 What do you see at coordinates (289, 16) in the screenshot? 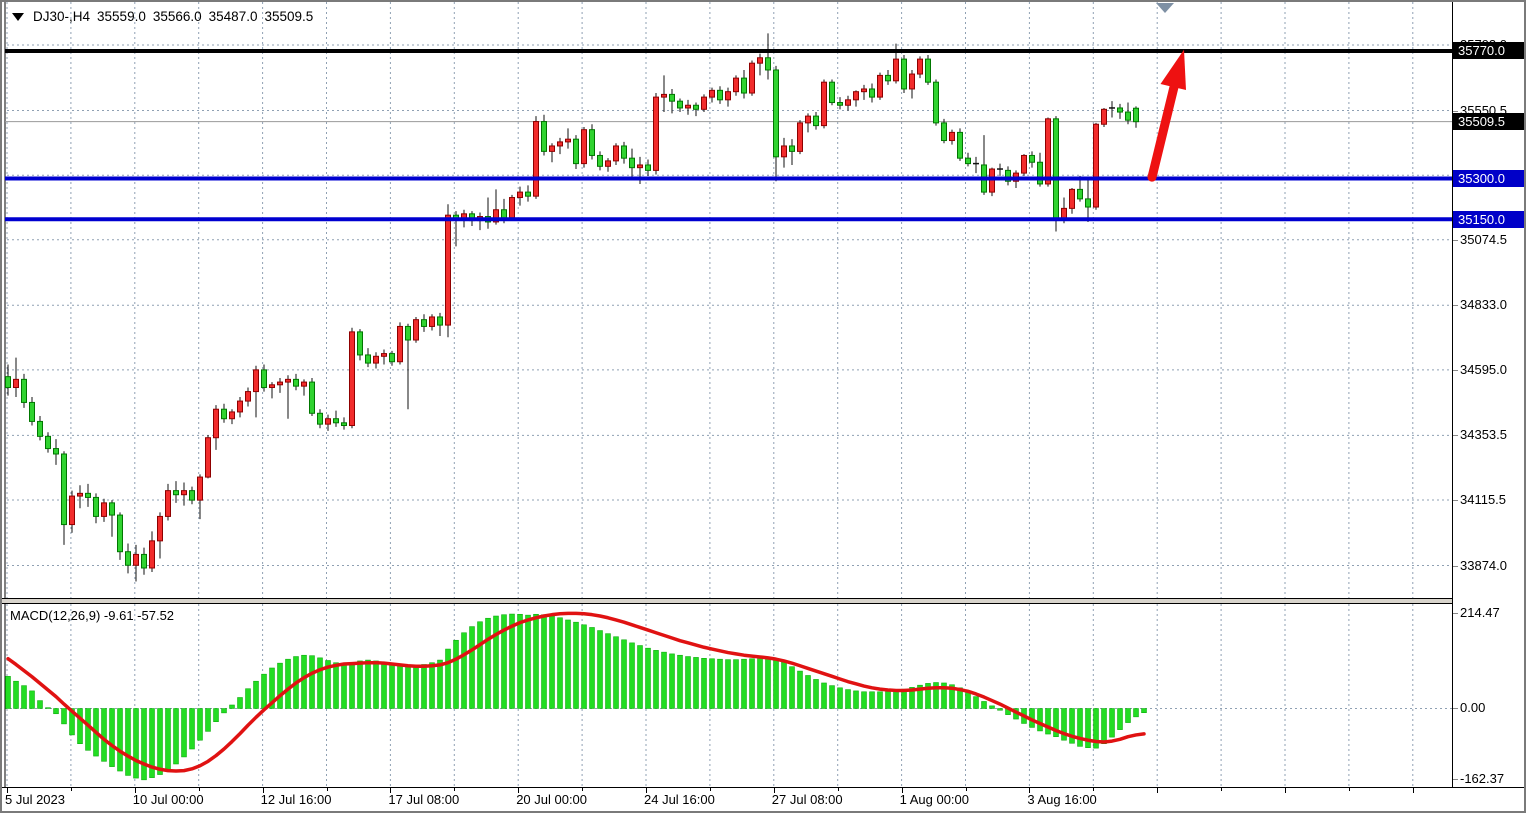
I see `quote-close: 35509.5` at bounding box center [289, 16].